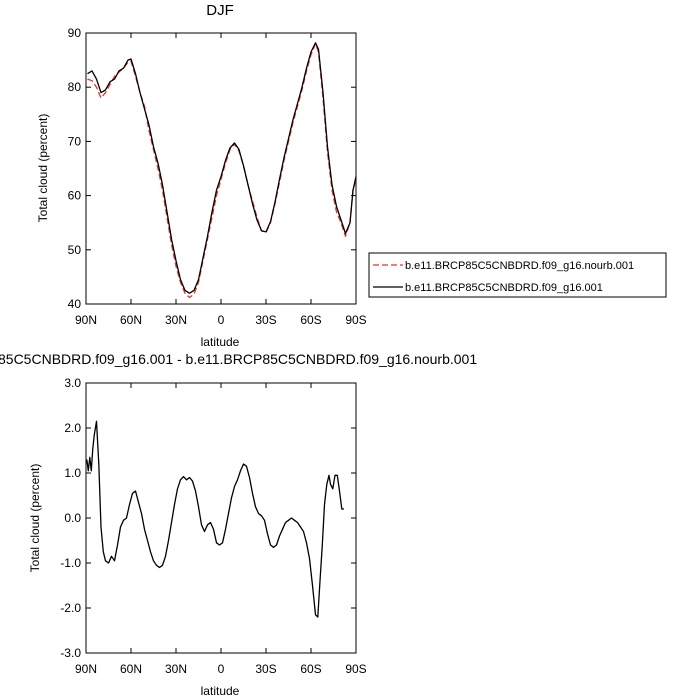  I want to click on bottom-x-tick-label: 30N, so click(176, 669).